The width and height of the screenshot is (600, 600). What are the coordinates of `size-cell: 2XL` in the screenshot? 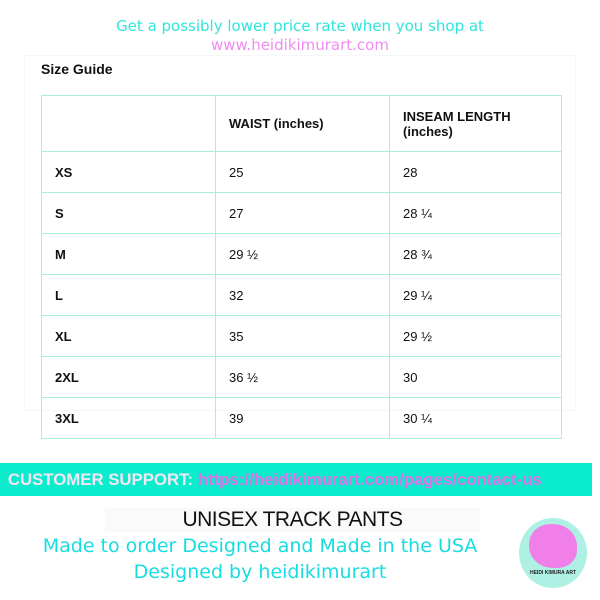 It's located at (128, 377).